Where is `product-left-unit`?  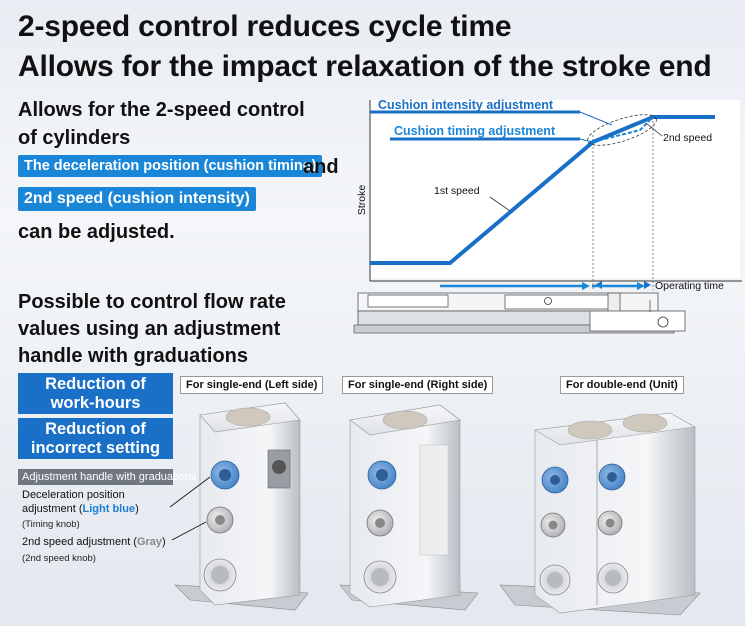 product-left-unit is located at coordinates (241, 506).